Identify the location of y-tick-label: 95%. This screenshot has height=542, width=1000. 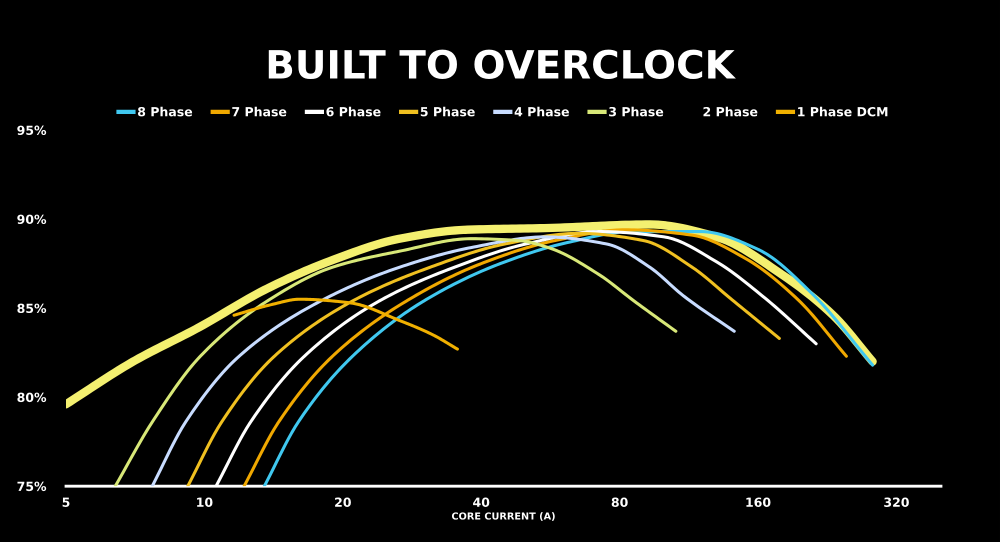
(31, 131).